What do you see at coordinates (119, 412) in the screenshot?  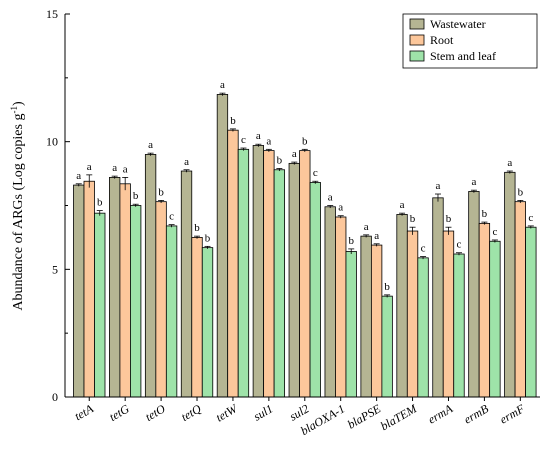 I see `x-tick-label-tetG: tetG` at bounding box center [119, 412].